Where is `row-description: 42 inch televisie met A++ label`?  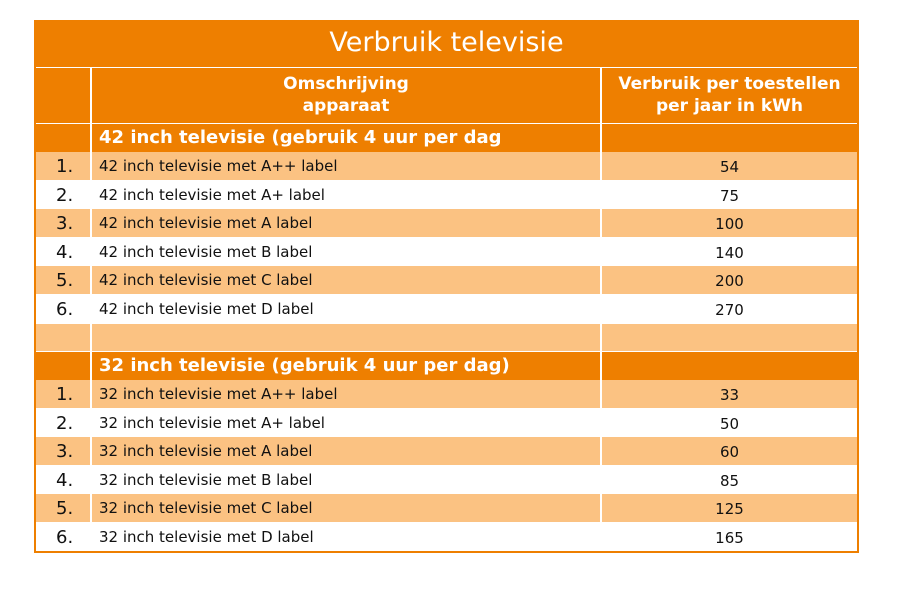
row-description: 42 inch televisie met A++ label is located at coordinates (346, 166).